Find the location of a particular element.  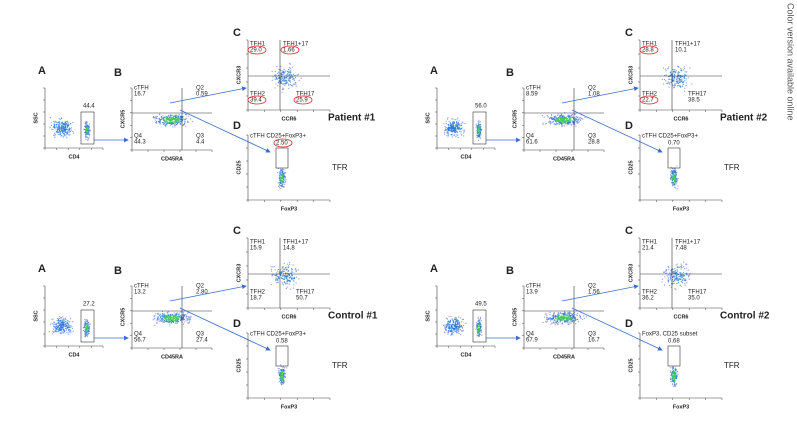

gate-value: 27.2 is located at coordinates (89, 305).